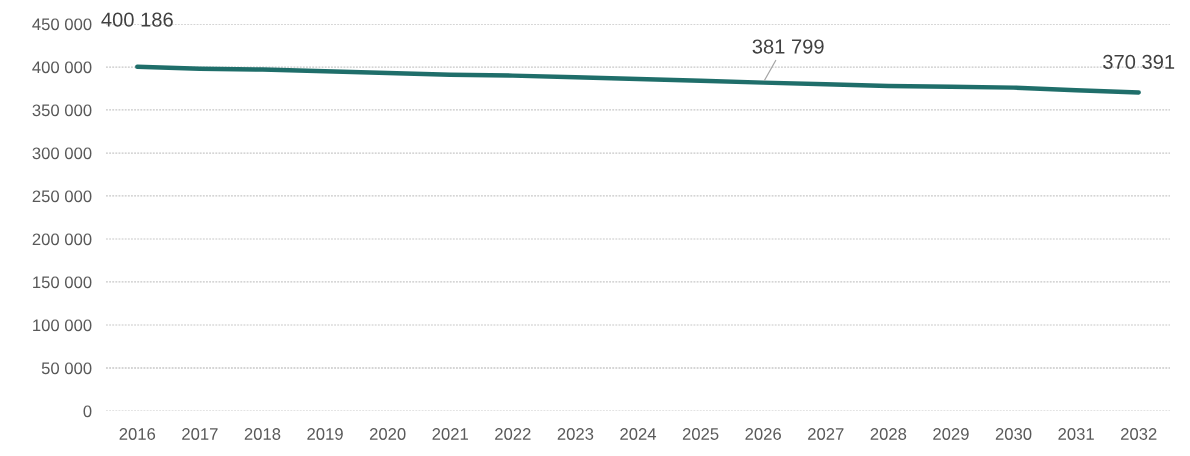 This screenshot has height=456, width=1190. Describe the element at coordinates (62, 196) in the screenshot. I see `y-tick-label: 250 000` at that location.